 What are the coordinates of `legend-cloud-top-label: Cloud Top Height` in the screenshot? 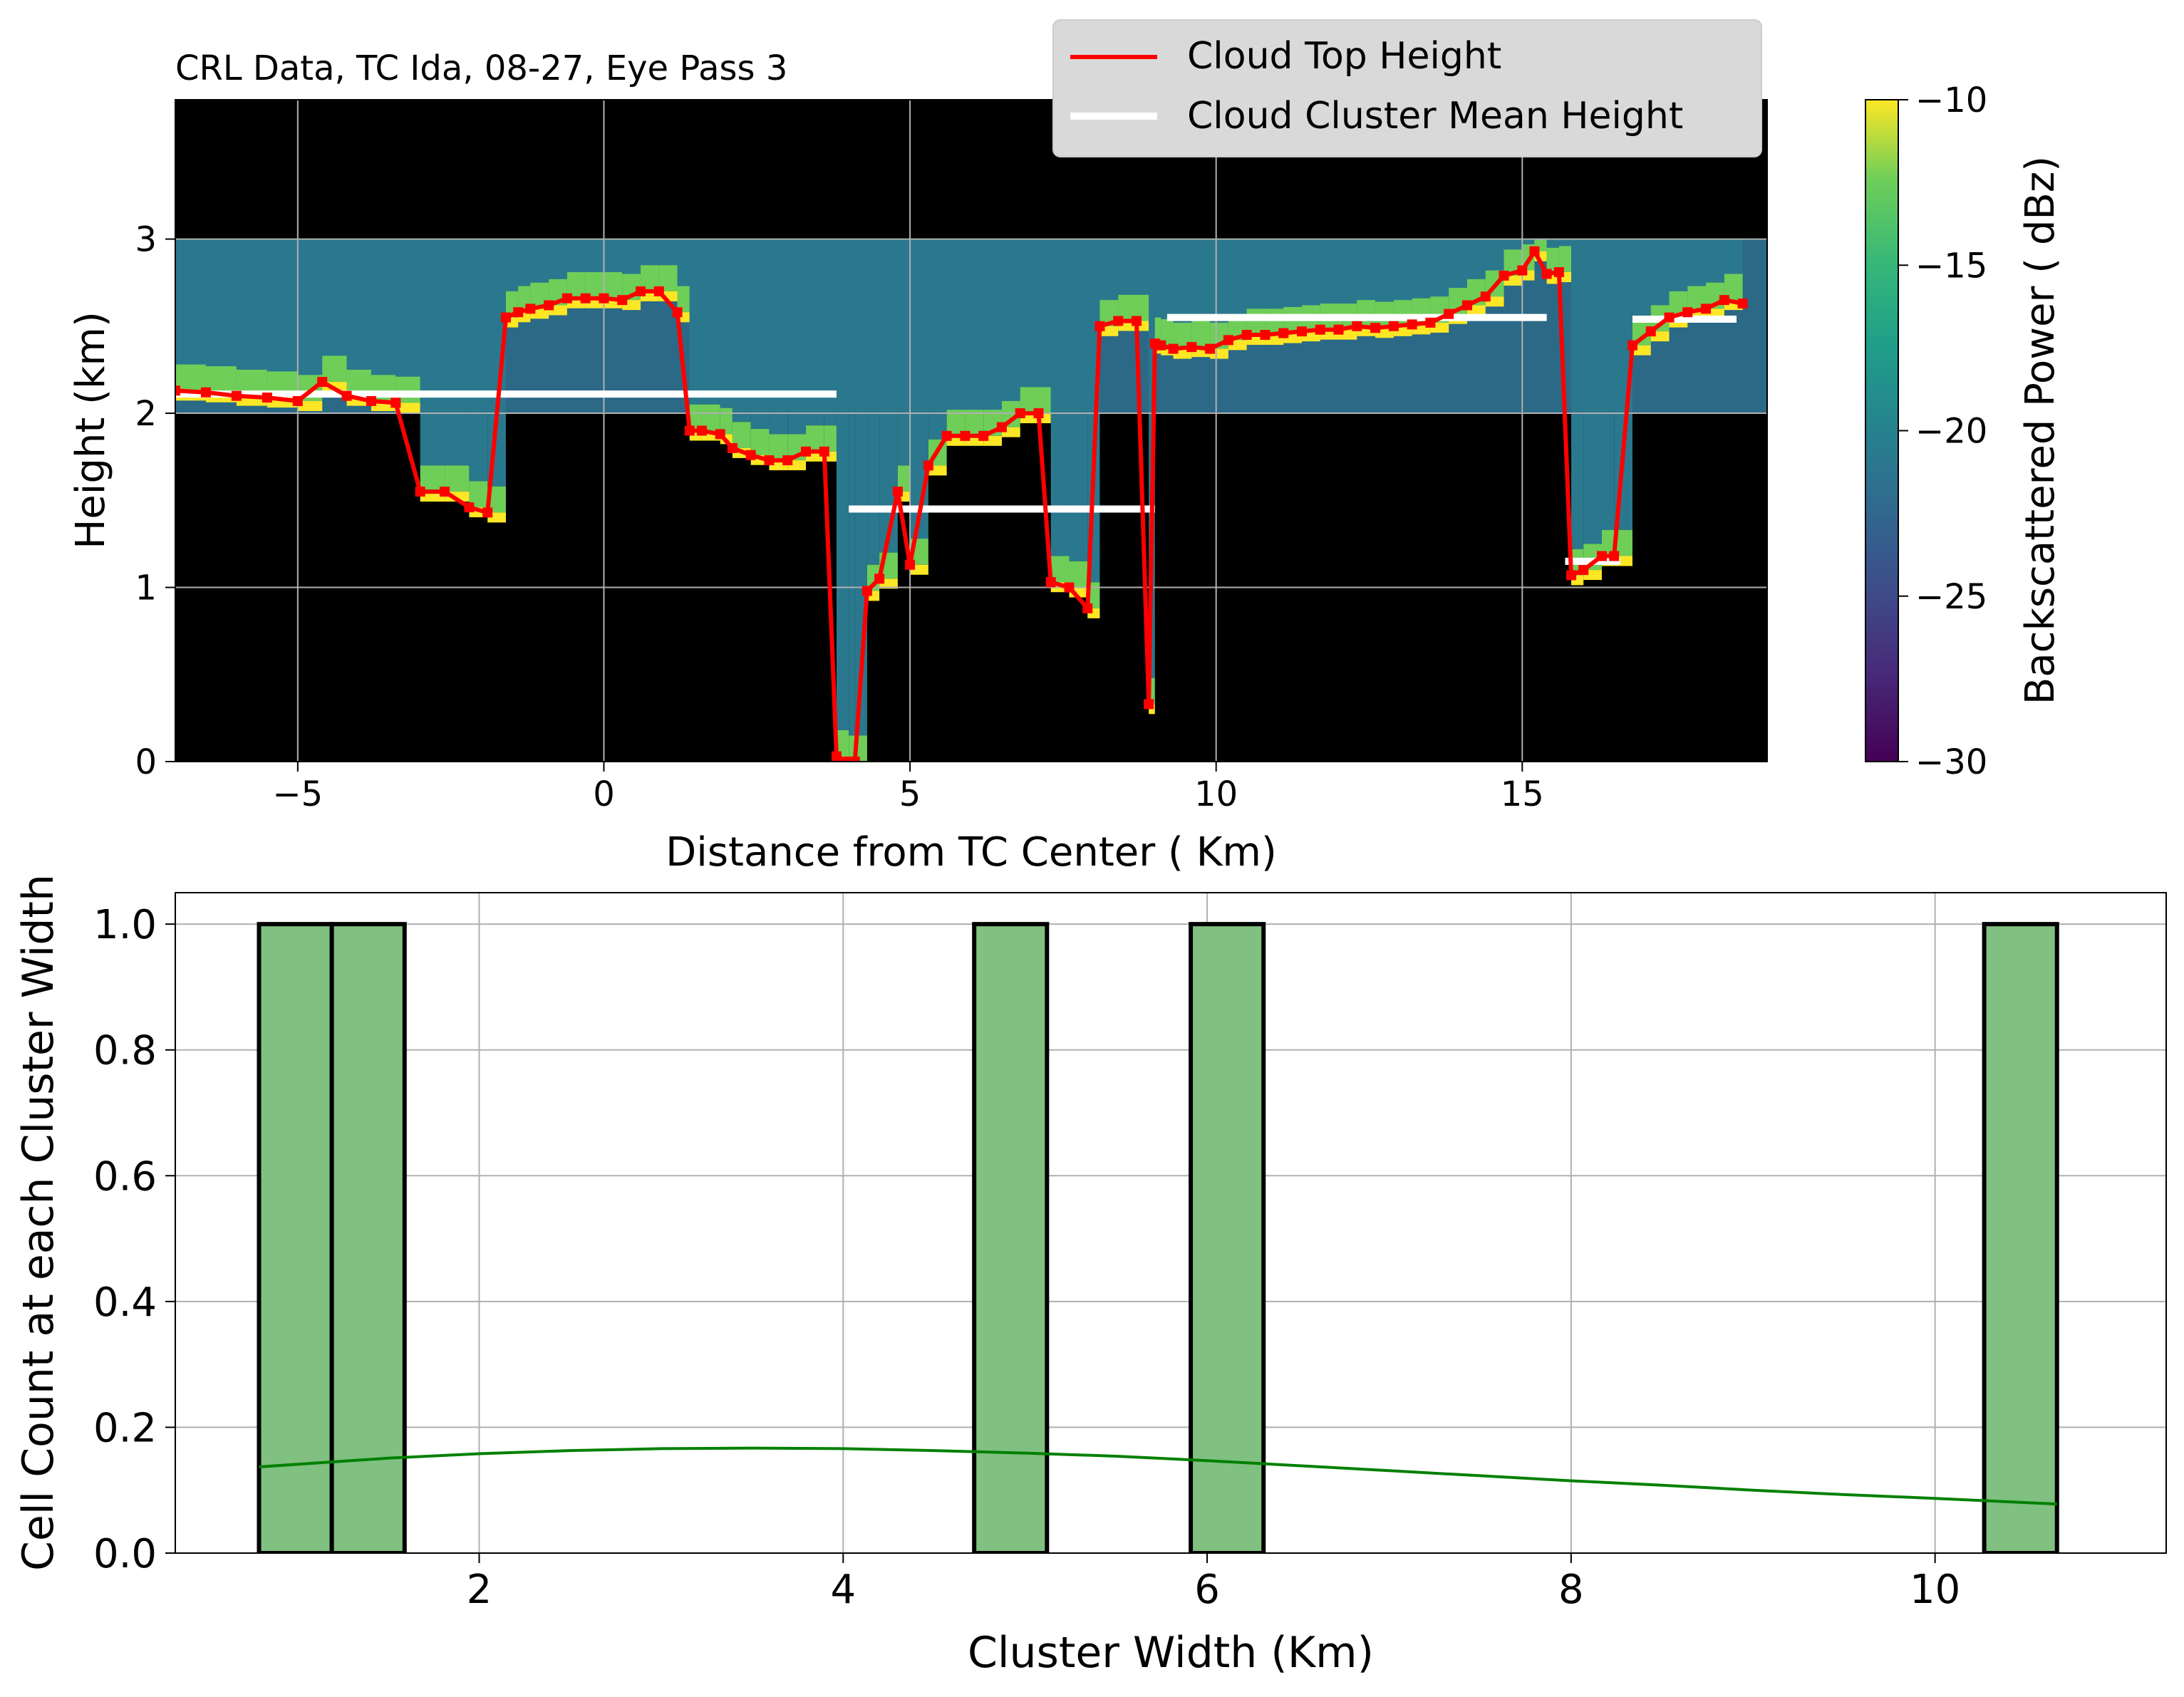 It's located at (1344, 57).